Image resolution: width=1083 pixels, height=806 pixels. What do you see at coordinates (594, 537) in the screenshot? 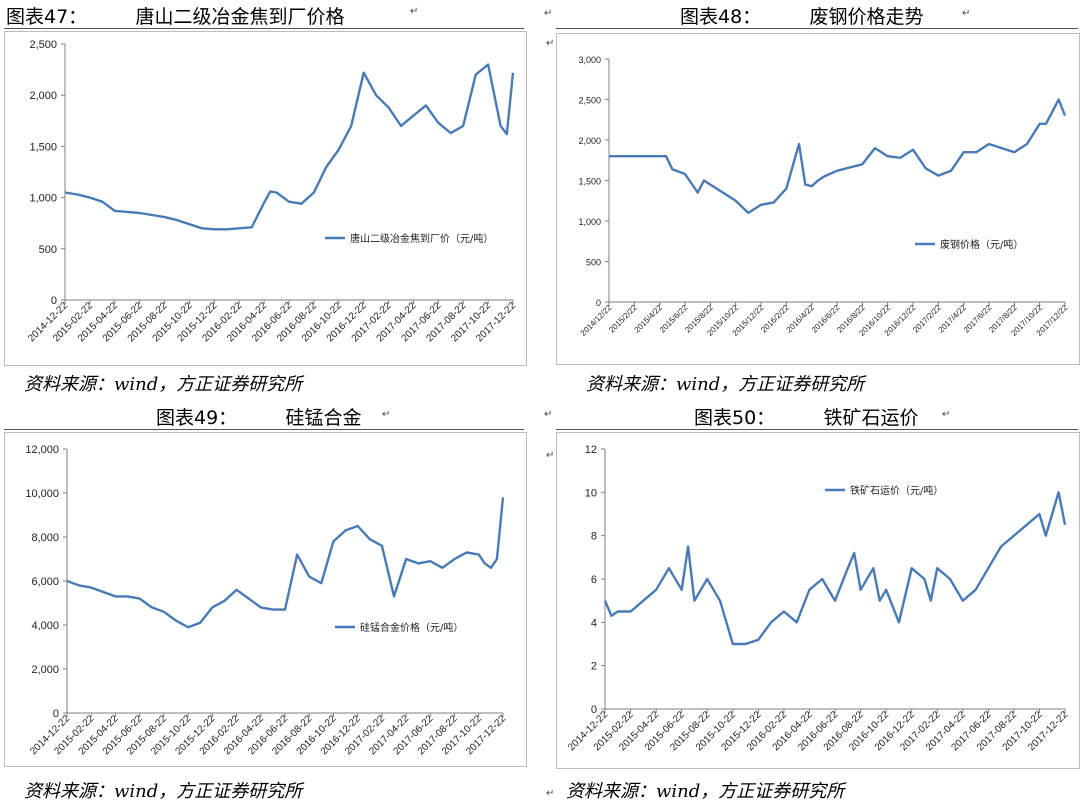
I see `y-tick-label: 8` at bounding box center [594, 537].